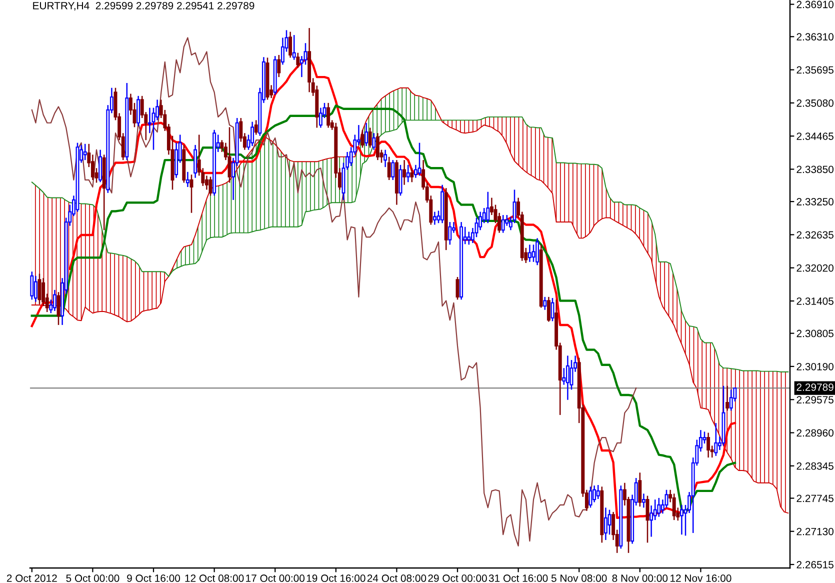 The image size is (835, 583). What do you see at coordinates (701, 578) in the screenshot?
I see `x-tick-label: 12 Nov 16:00` at bounding box center [701, 578].